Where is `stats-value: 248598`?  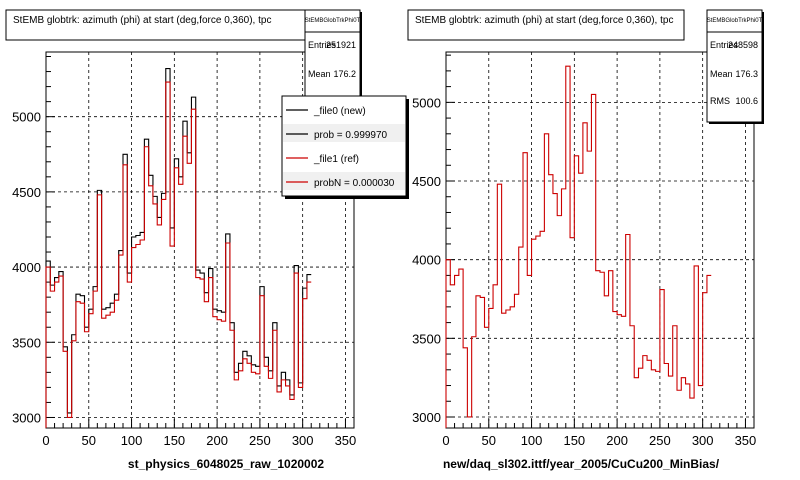 stats-value: 248598 is located at coordinates (743, 45).